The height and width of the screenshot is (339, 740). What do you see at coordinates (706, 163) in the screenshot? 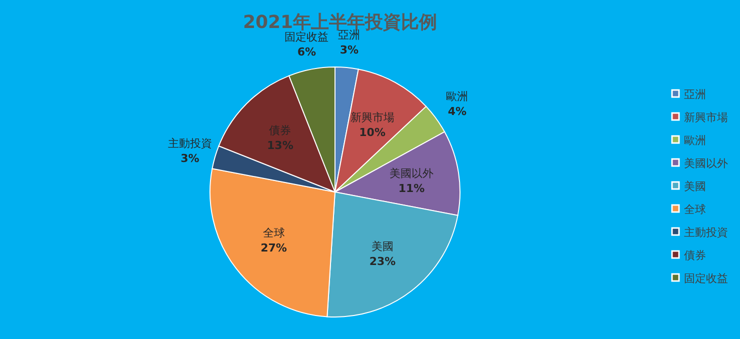
I see `legend-label: 美國以外` at bounding box center [706, 163].